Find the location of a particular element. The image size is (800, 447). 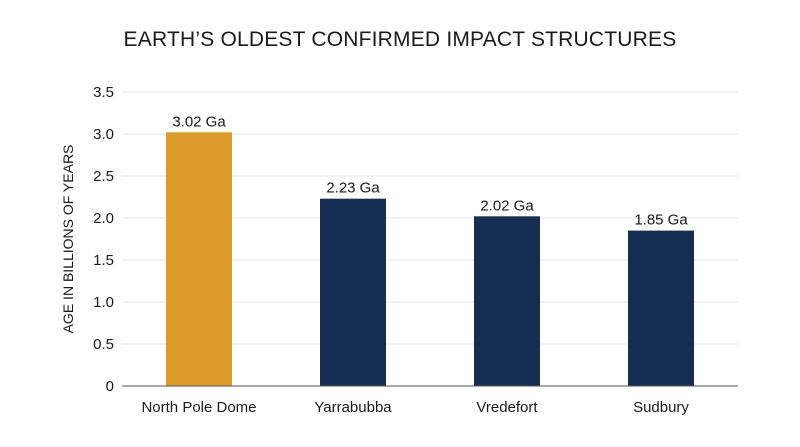

data-label: 2.23 Ga is located at coordinates (353, 188).